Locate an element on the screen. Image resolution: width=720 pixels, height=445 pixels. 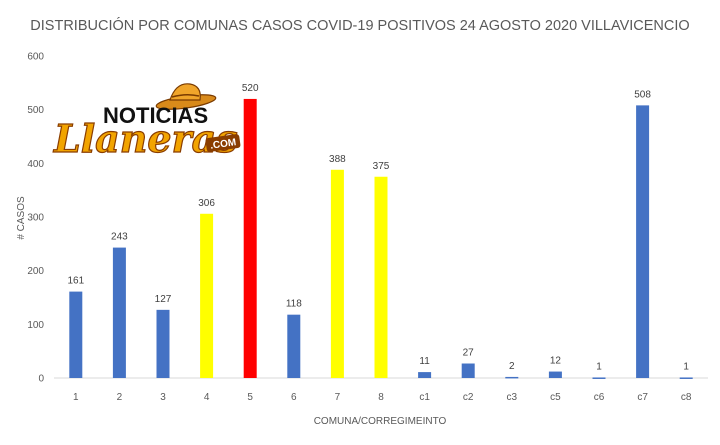
y-tick-label: 500 is located at coordinates (35, 110).